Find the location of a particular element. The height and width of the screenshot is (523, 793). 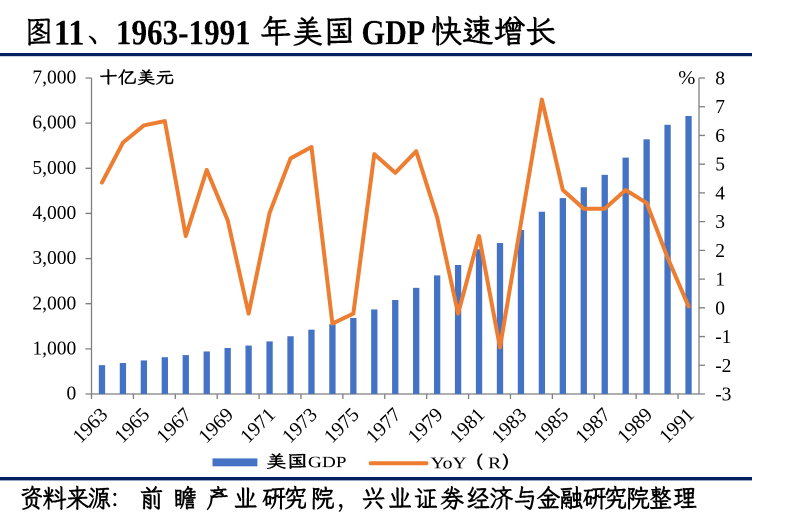

svg-text: -1 is located at coordinates (723, 337).